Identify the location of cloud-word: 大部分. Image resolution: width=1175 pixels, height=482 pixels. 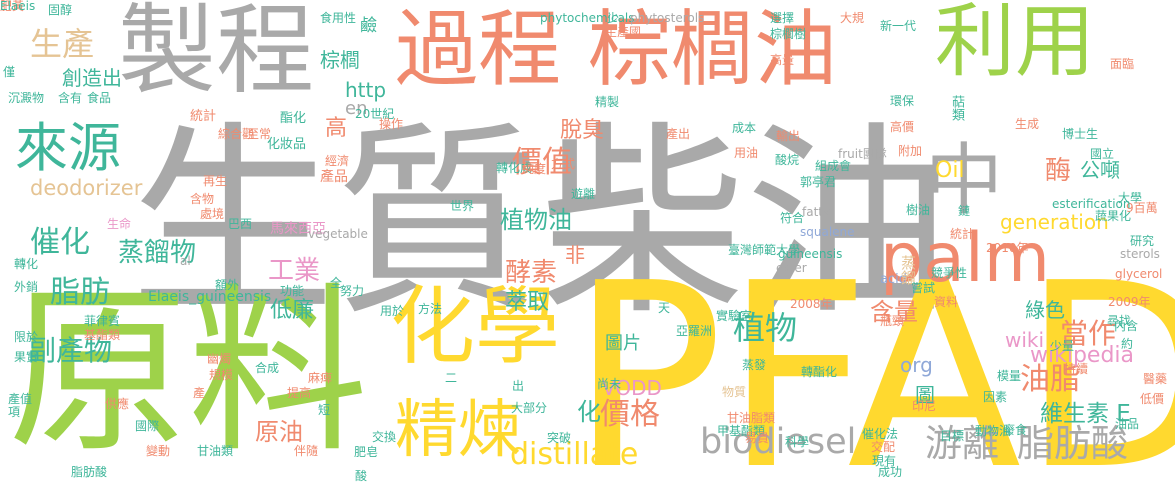
(529, 408).